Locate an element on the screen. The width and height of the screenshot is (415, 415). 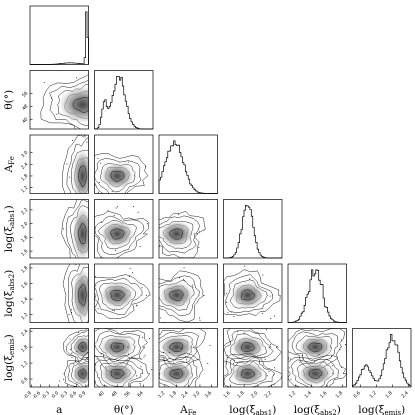
ytick-label-xi_abs2: 1.6 is located at coordinates (24, 285).